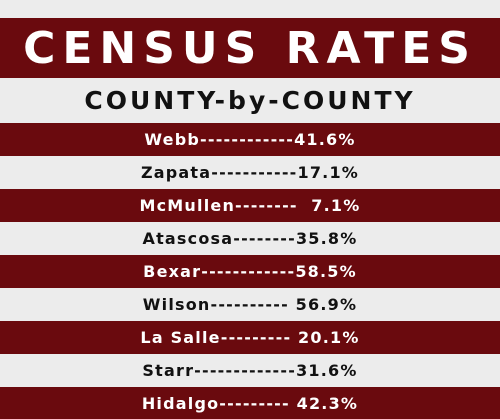 The width and height of the screenshot is (500, 419). I want to click on rate-row: McMullen-------- 7.1%, so click(250, 205).